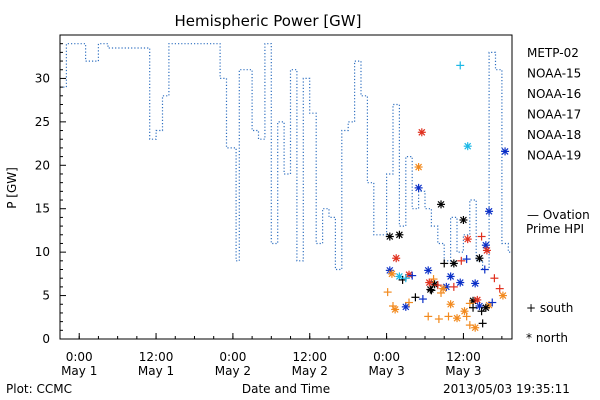 The height and width of the screenshot is (400, 600). What do you see at coordinates (12, 188) in the screenshot?
I see `y-axis-label: P [GW]` at bounding box center [12, 188].